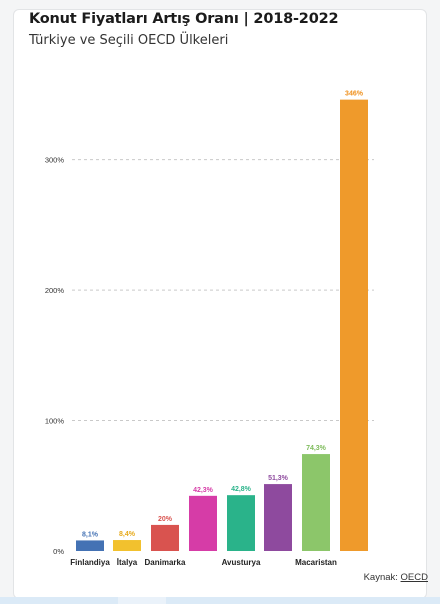 The width and height of the screenshot is (440, 604). What do you see at coordinates (165, 519) in the screenshot?
I see `bar-value-label: 20%` at bounding box center [165, 519].